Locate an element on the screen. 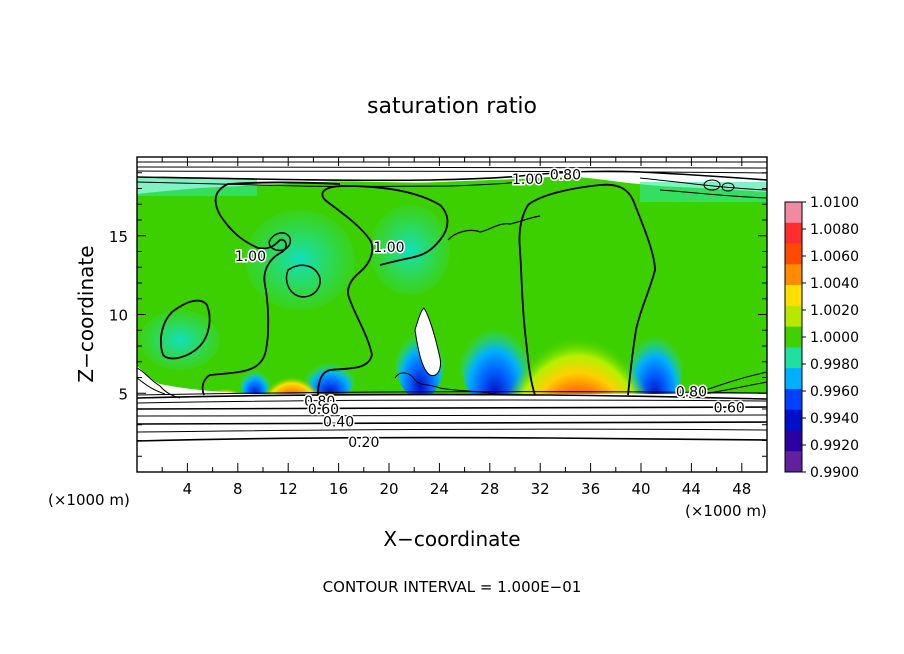  y-axis-label: Z−coordinate is located at coordinates (86, 313).